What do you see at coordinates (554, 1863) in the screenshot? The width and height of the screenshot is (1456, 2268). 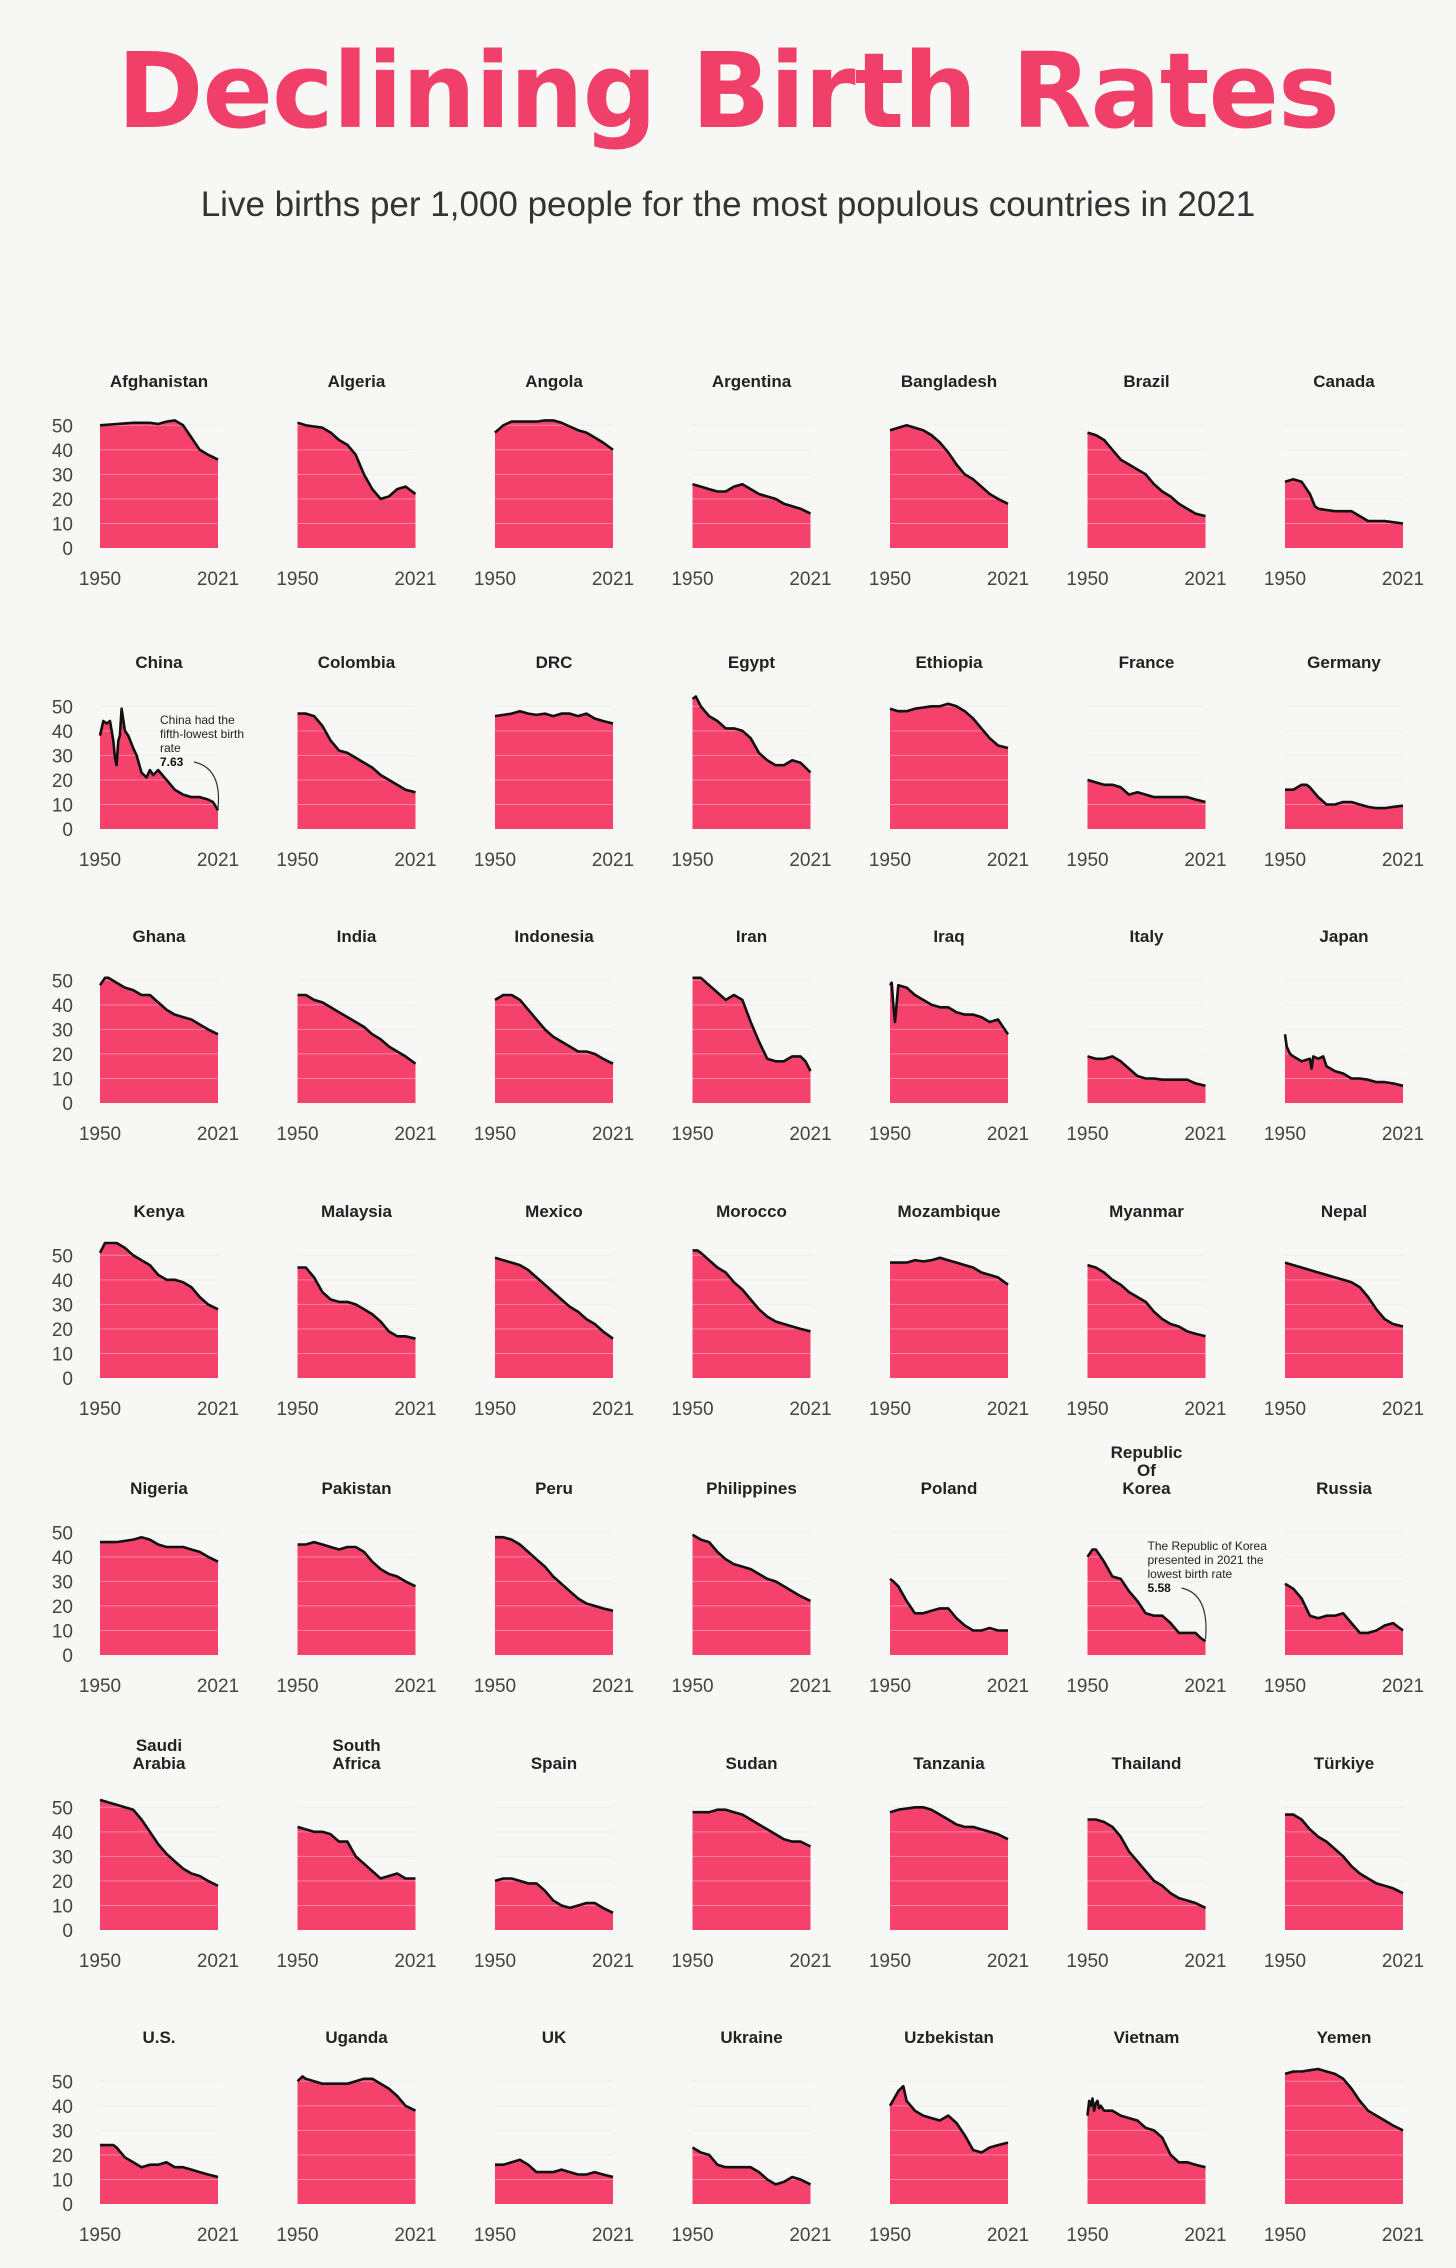 I see `panel-spain: Spain 1950 2021` at bounding box center [554, 1863].